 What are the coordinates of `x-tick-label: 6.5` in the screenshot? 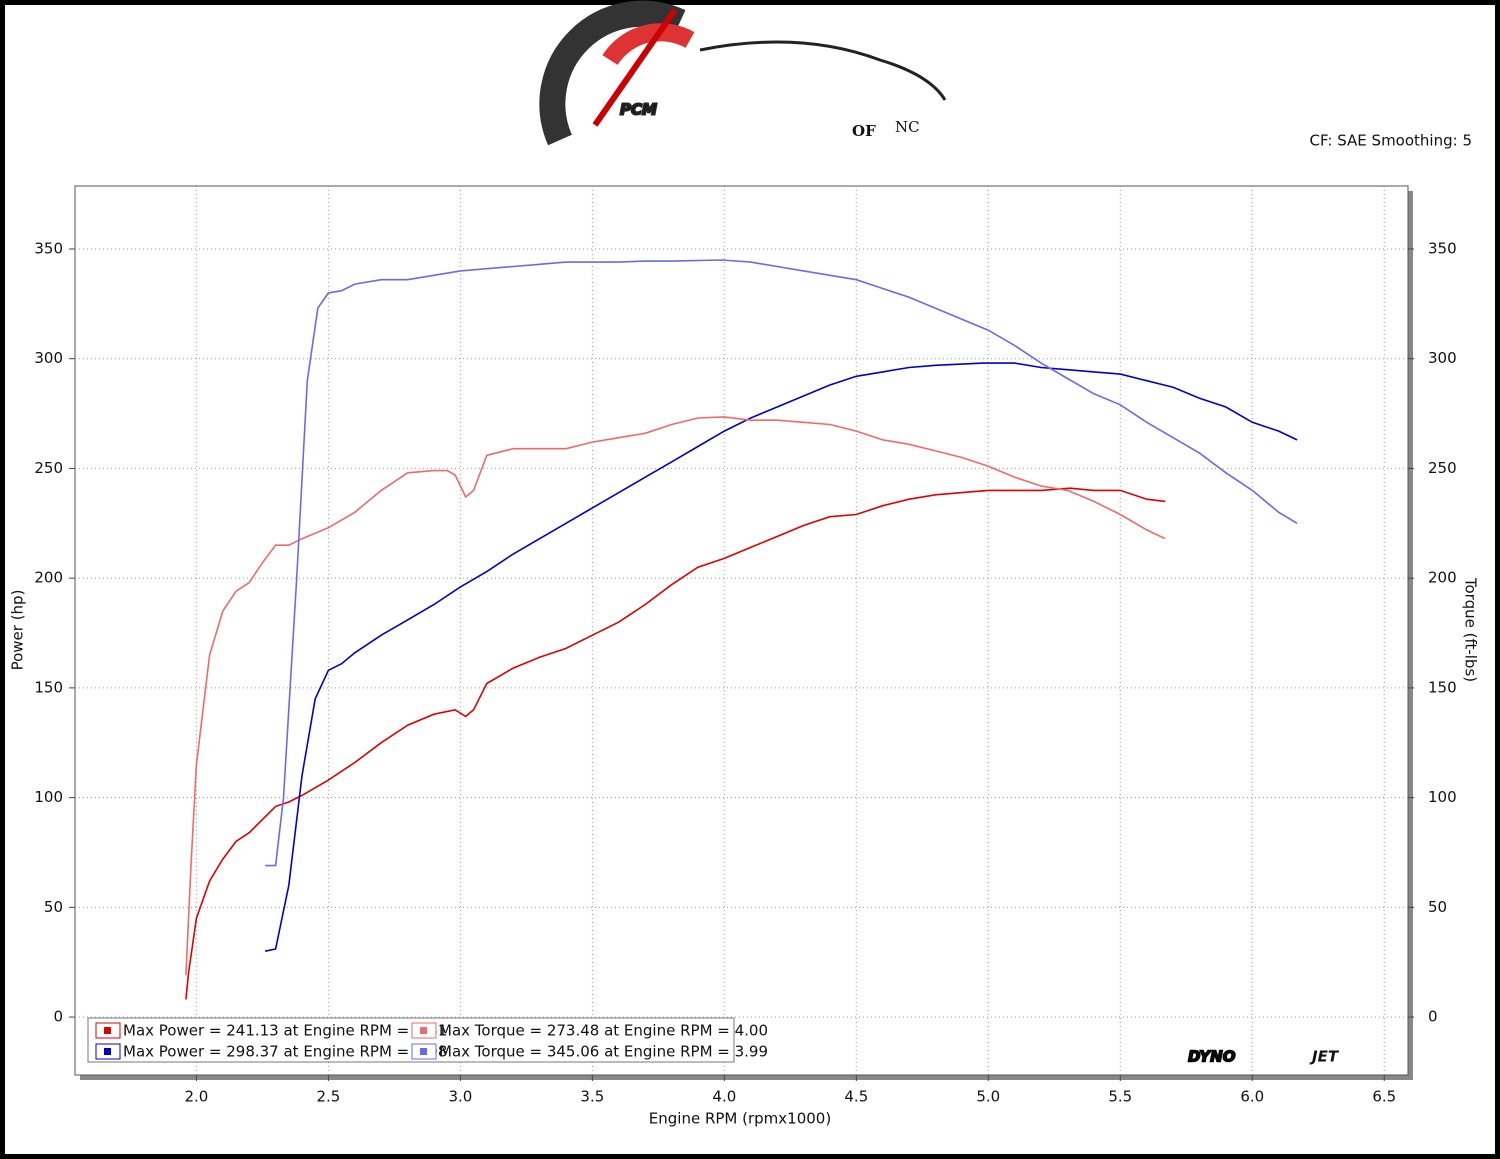 It's located at (1384, 1097).